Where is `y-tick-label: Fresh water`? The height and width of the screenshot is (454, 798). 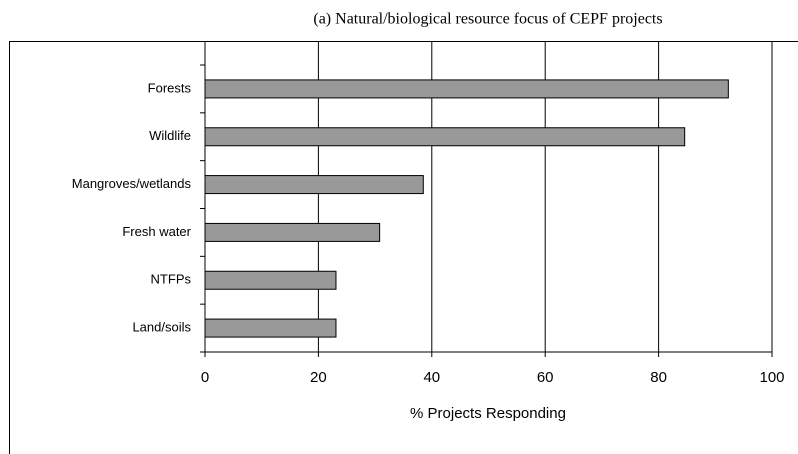 y-tick-label: Fresh water is located at coordinates (156, 231).